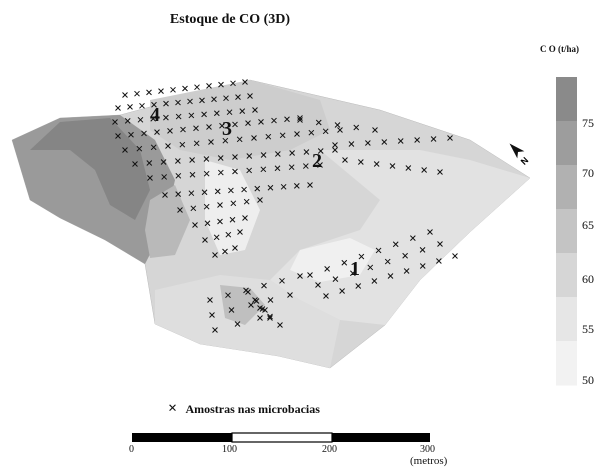  I want to click on surface-region-dip, so click(242, 305).